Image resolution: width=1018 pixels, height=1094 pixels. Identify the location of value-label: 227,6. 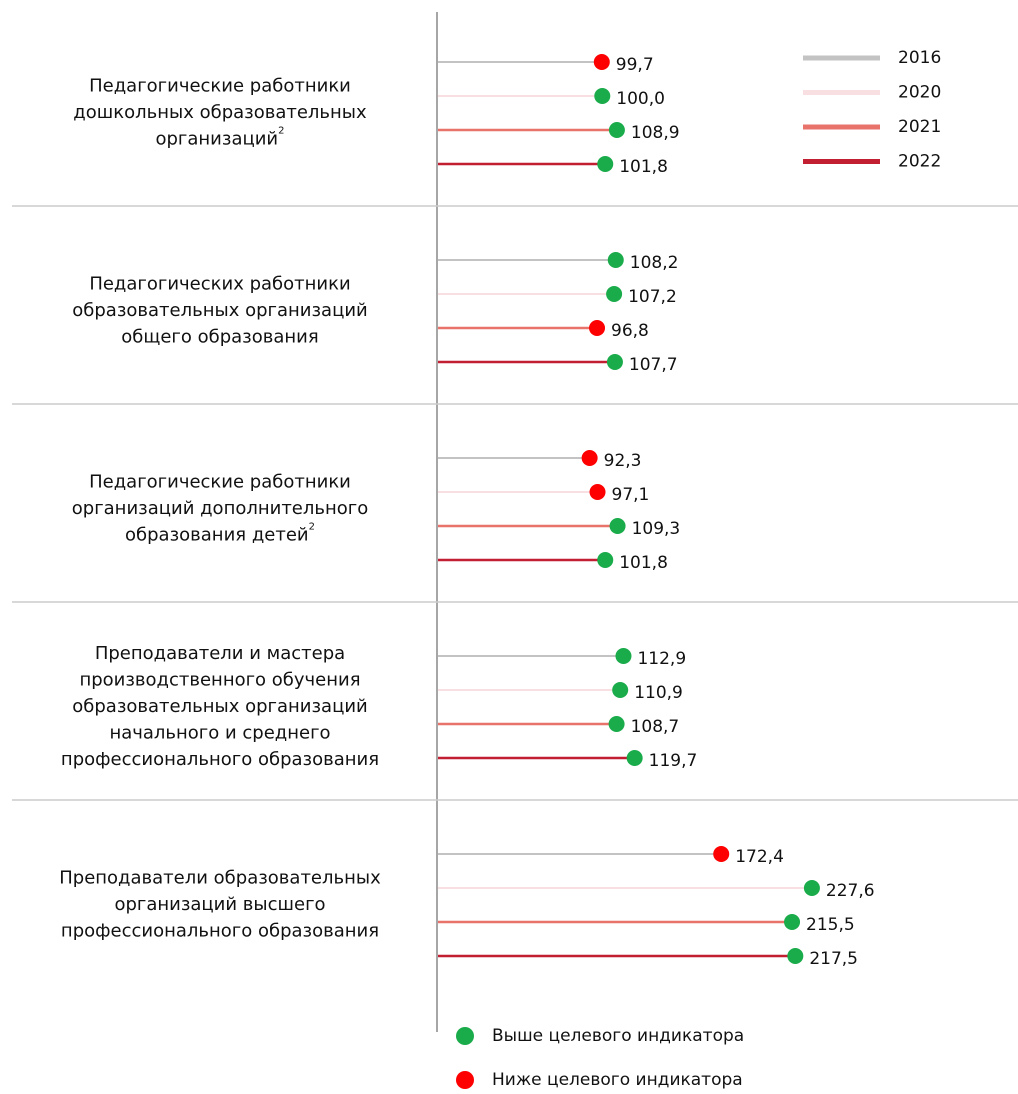
(850, 891).